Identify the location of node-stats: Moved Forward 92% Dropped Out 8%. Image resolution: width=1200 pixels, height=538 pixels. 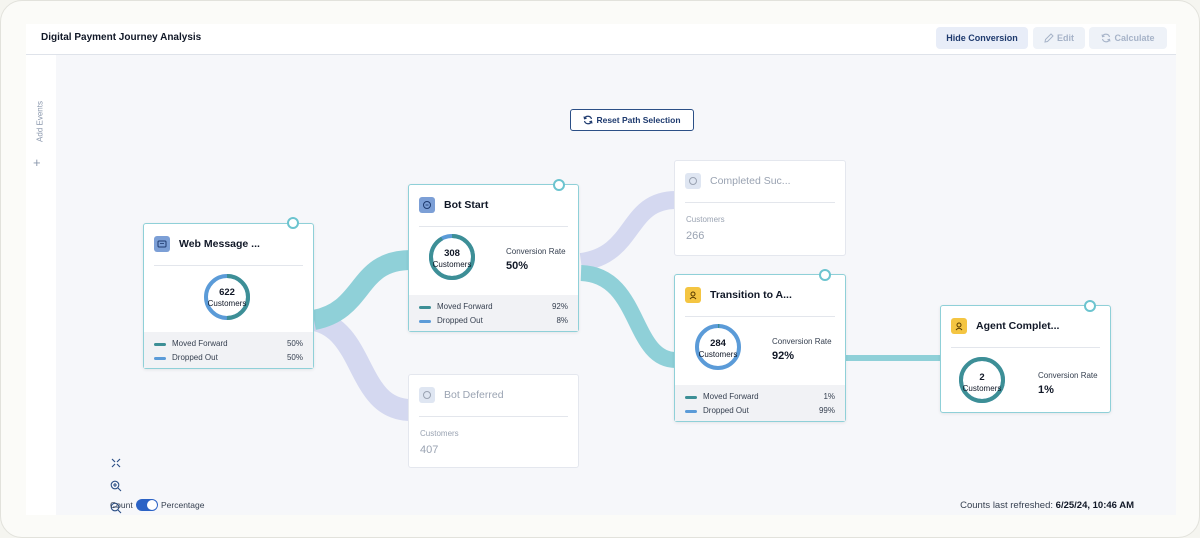
(493, 313).